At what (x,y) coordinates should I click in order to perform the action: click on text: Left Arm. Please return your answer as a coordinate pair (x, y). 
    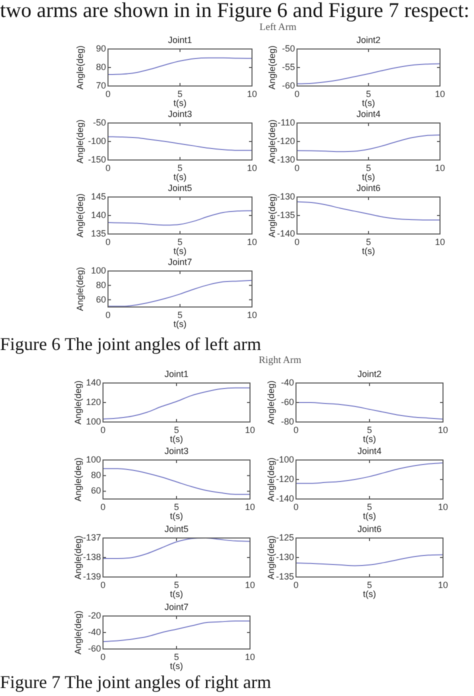
    Looking at the image, I should click on (278, 28).